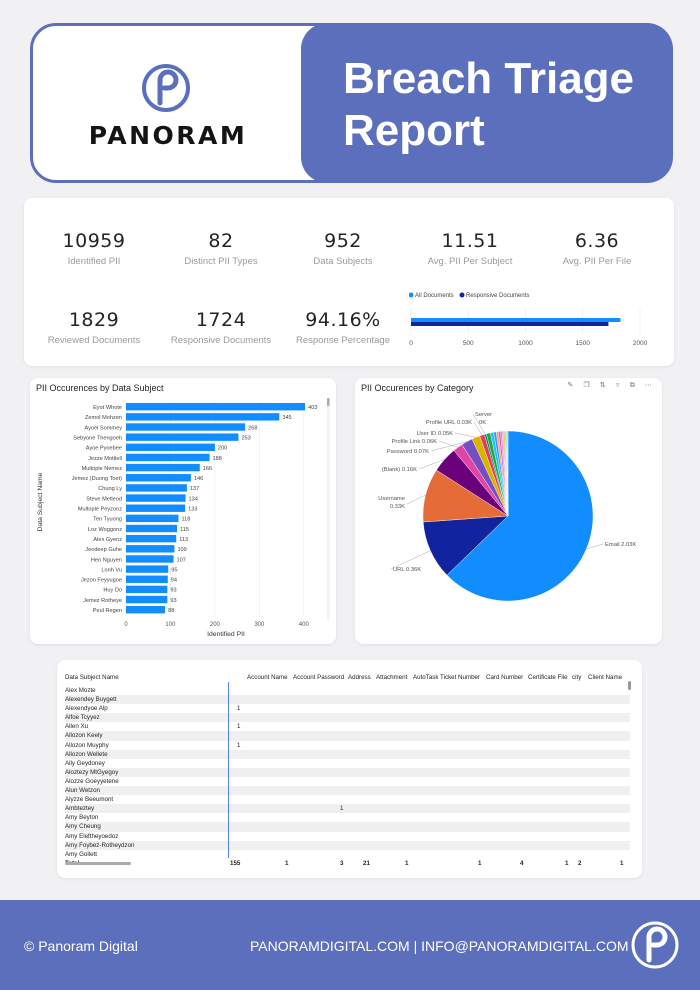 The width and height of the screenshot is (700, 990). I want to click on kpi-value: 82, so click(221, 241).